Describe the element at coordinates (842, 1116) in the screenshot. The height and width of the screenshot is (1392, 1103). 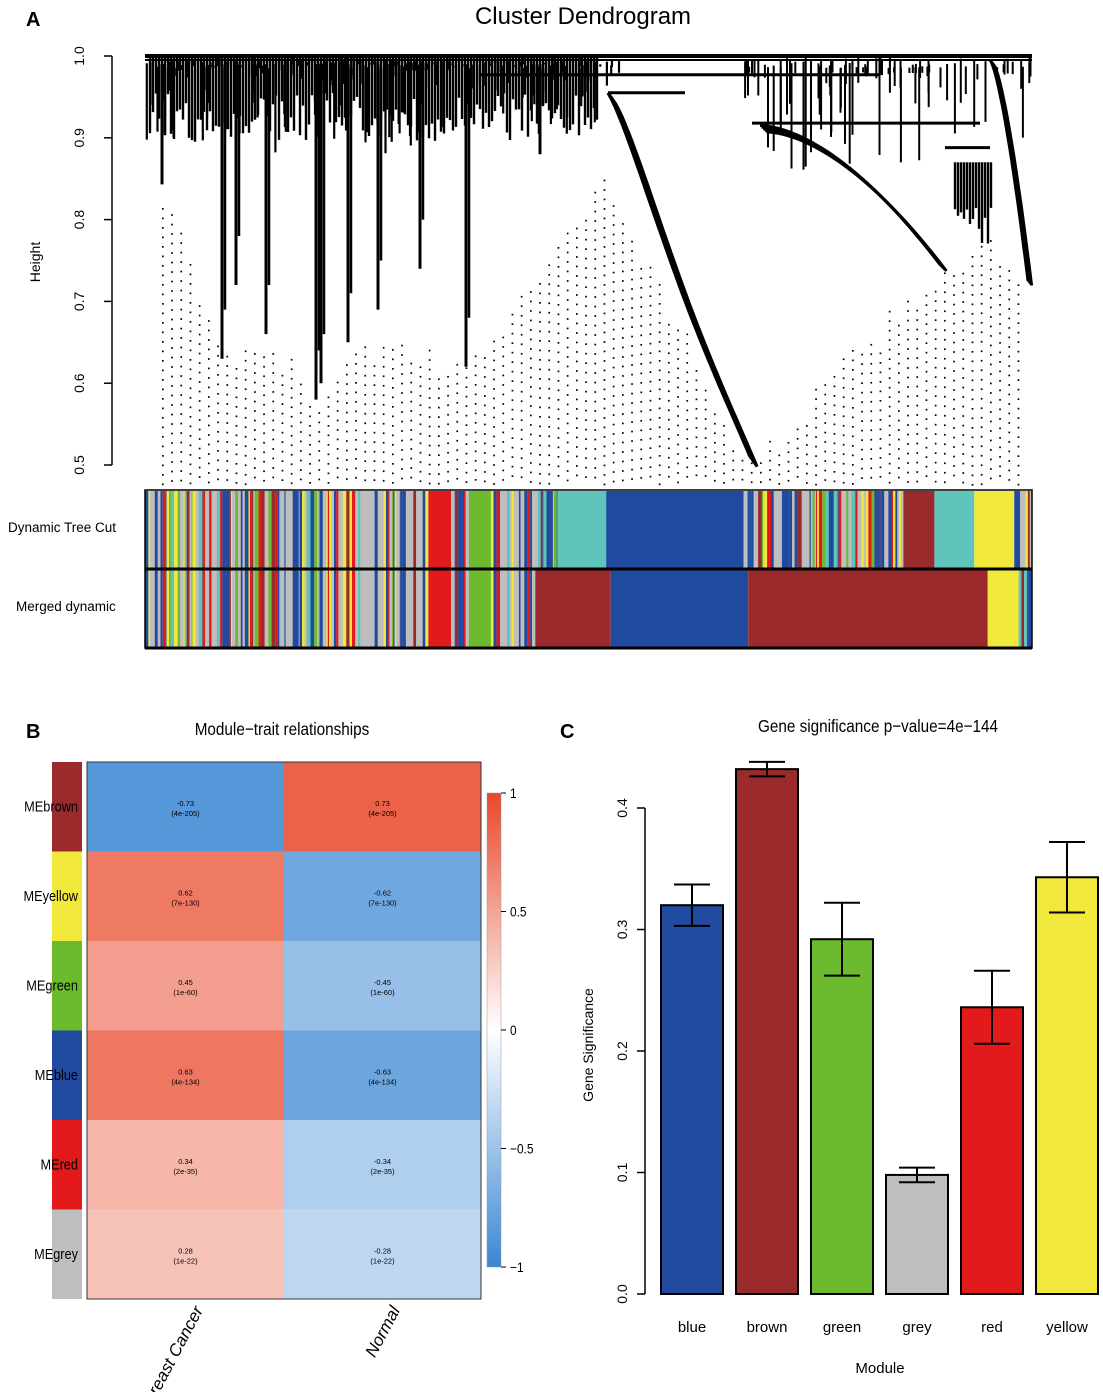
I see `bar` at that location.